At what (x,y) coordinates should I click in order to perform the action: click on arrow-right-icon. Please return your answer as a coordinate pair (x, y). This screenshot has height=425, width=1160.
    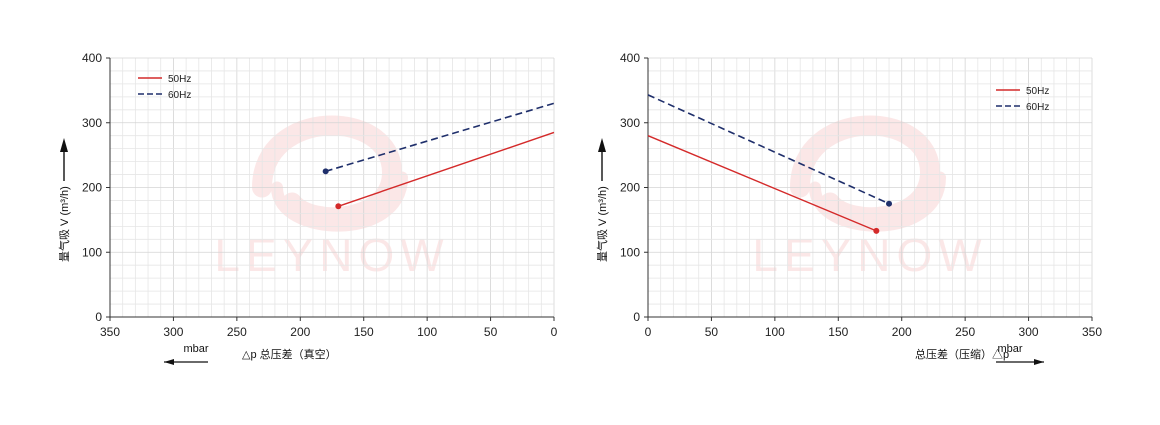
    Looking at the image, I should click on (1039, 362).